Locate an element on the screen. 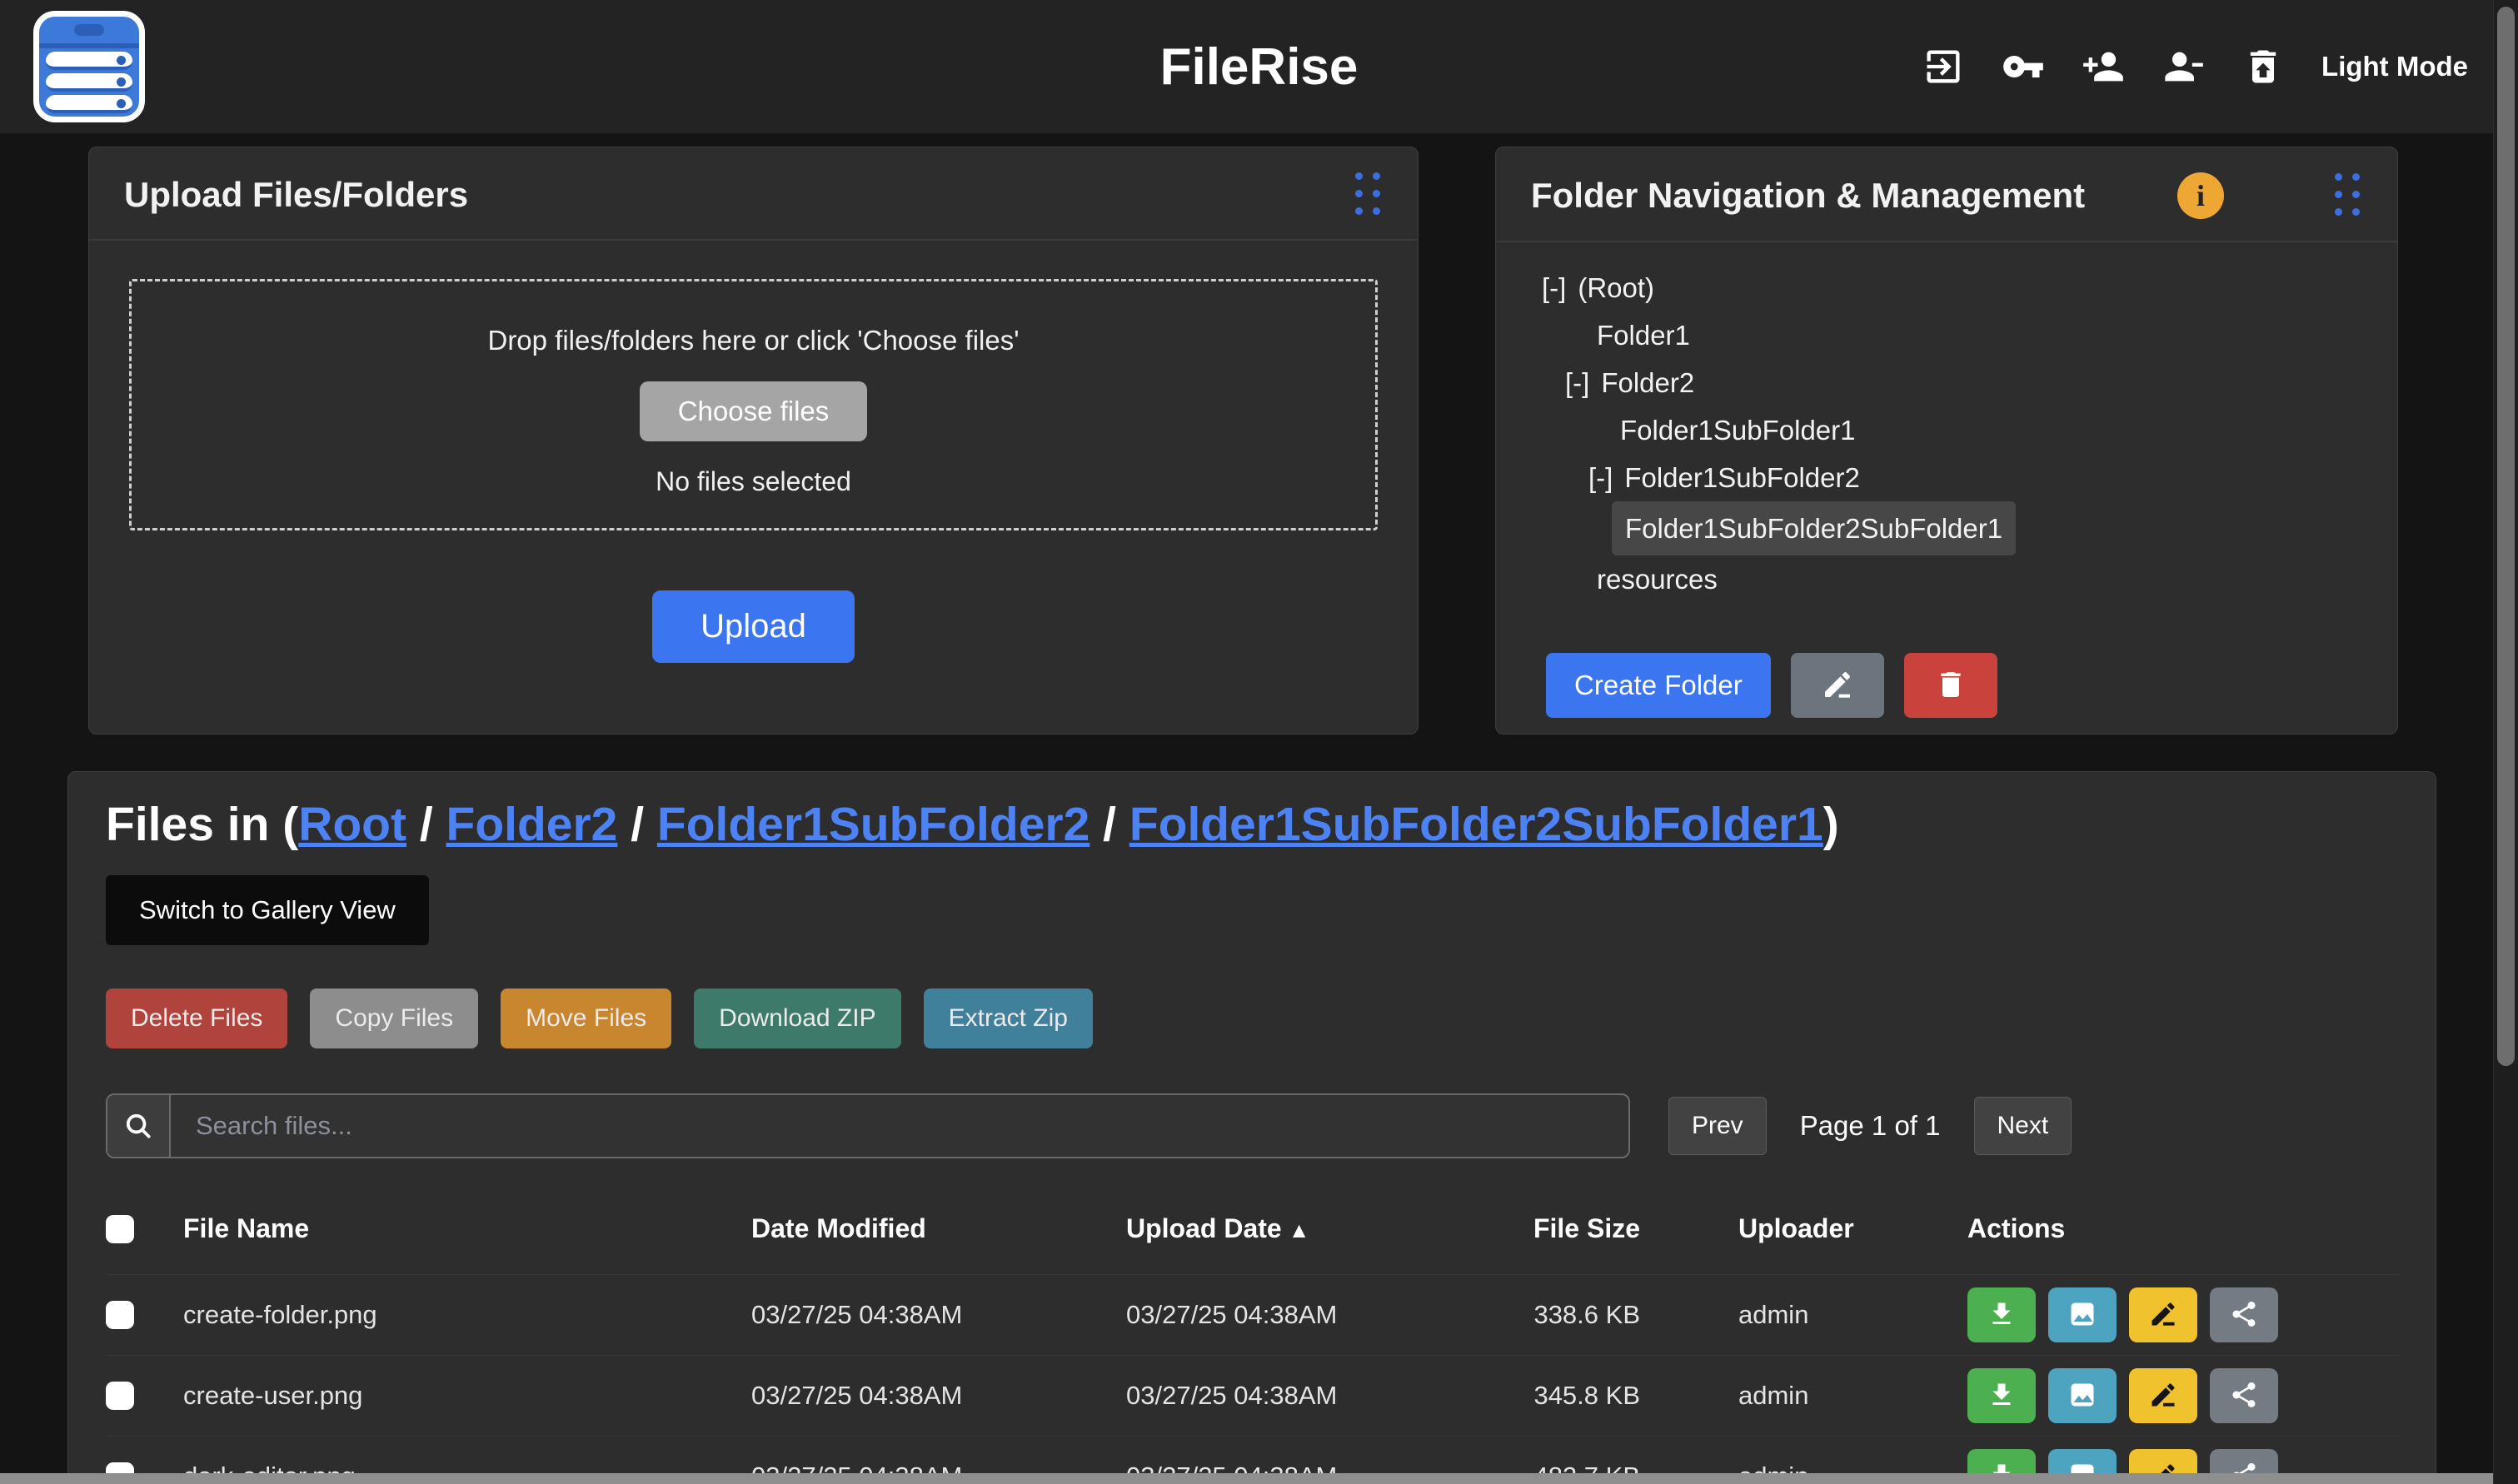 The height and width of the screenshot is (1484, 2518). create-folder-button: Create Folder is located at coordinates (1659, 685).